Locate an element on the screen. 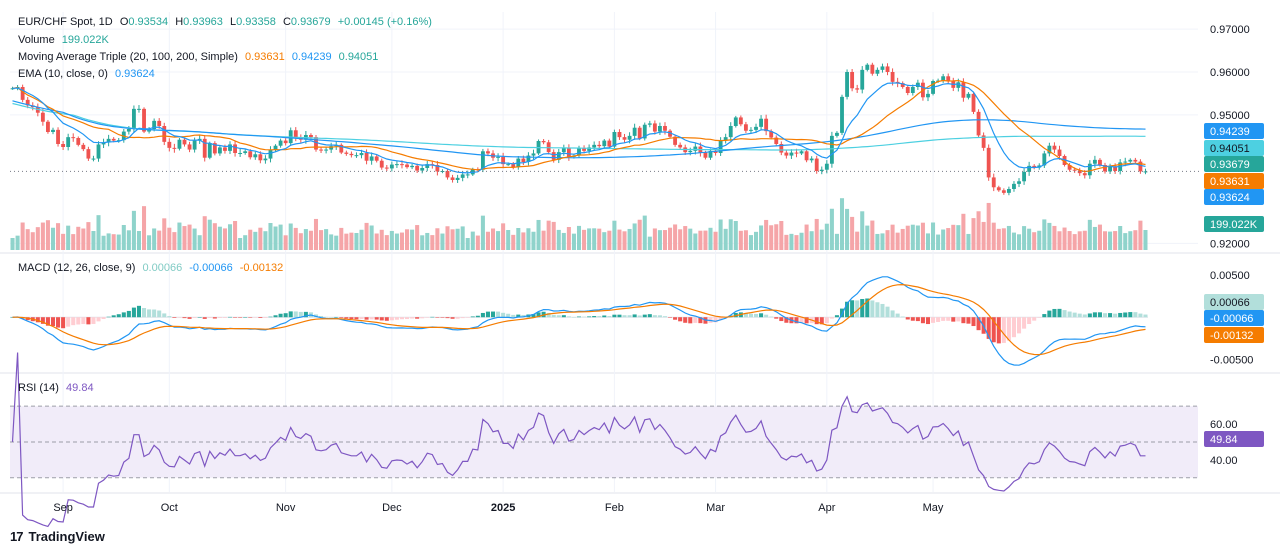 The image size is (1280, 555). price-tick-label: 0.95000 is located at coordinates (1230, 116).